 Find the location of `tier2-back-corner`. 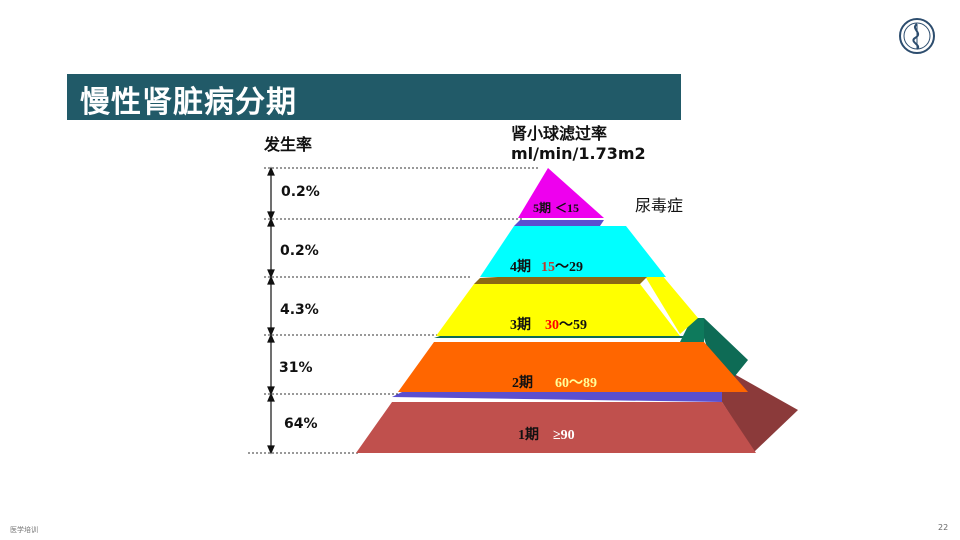

tier2-back-corner is located at coordinates (692, 330).